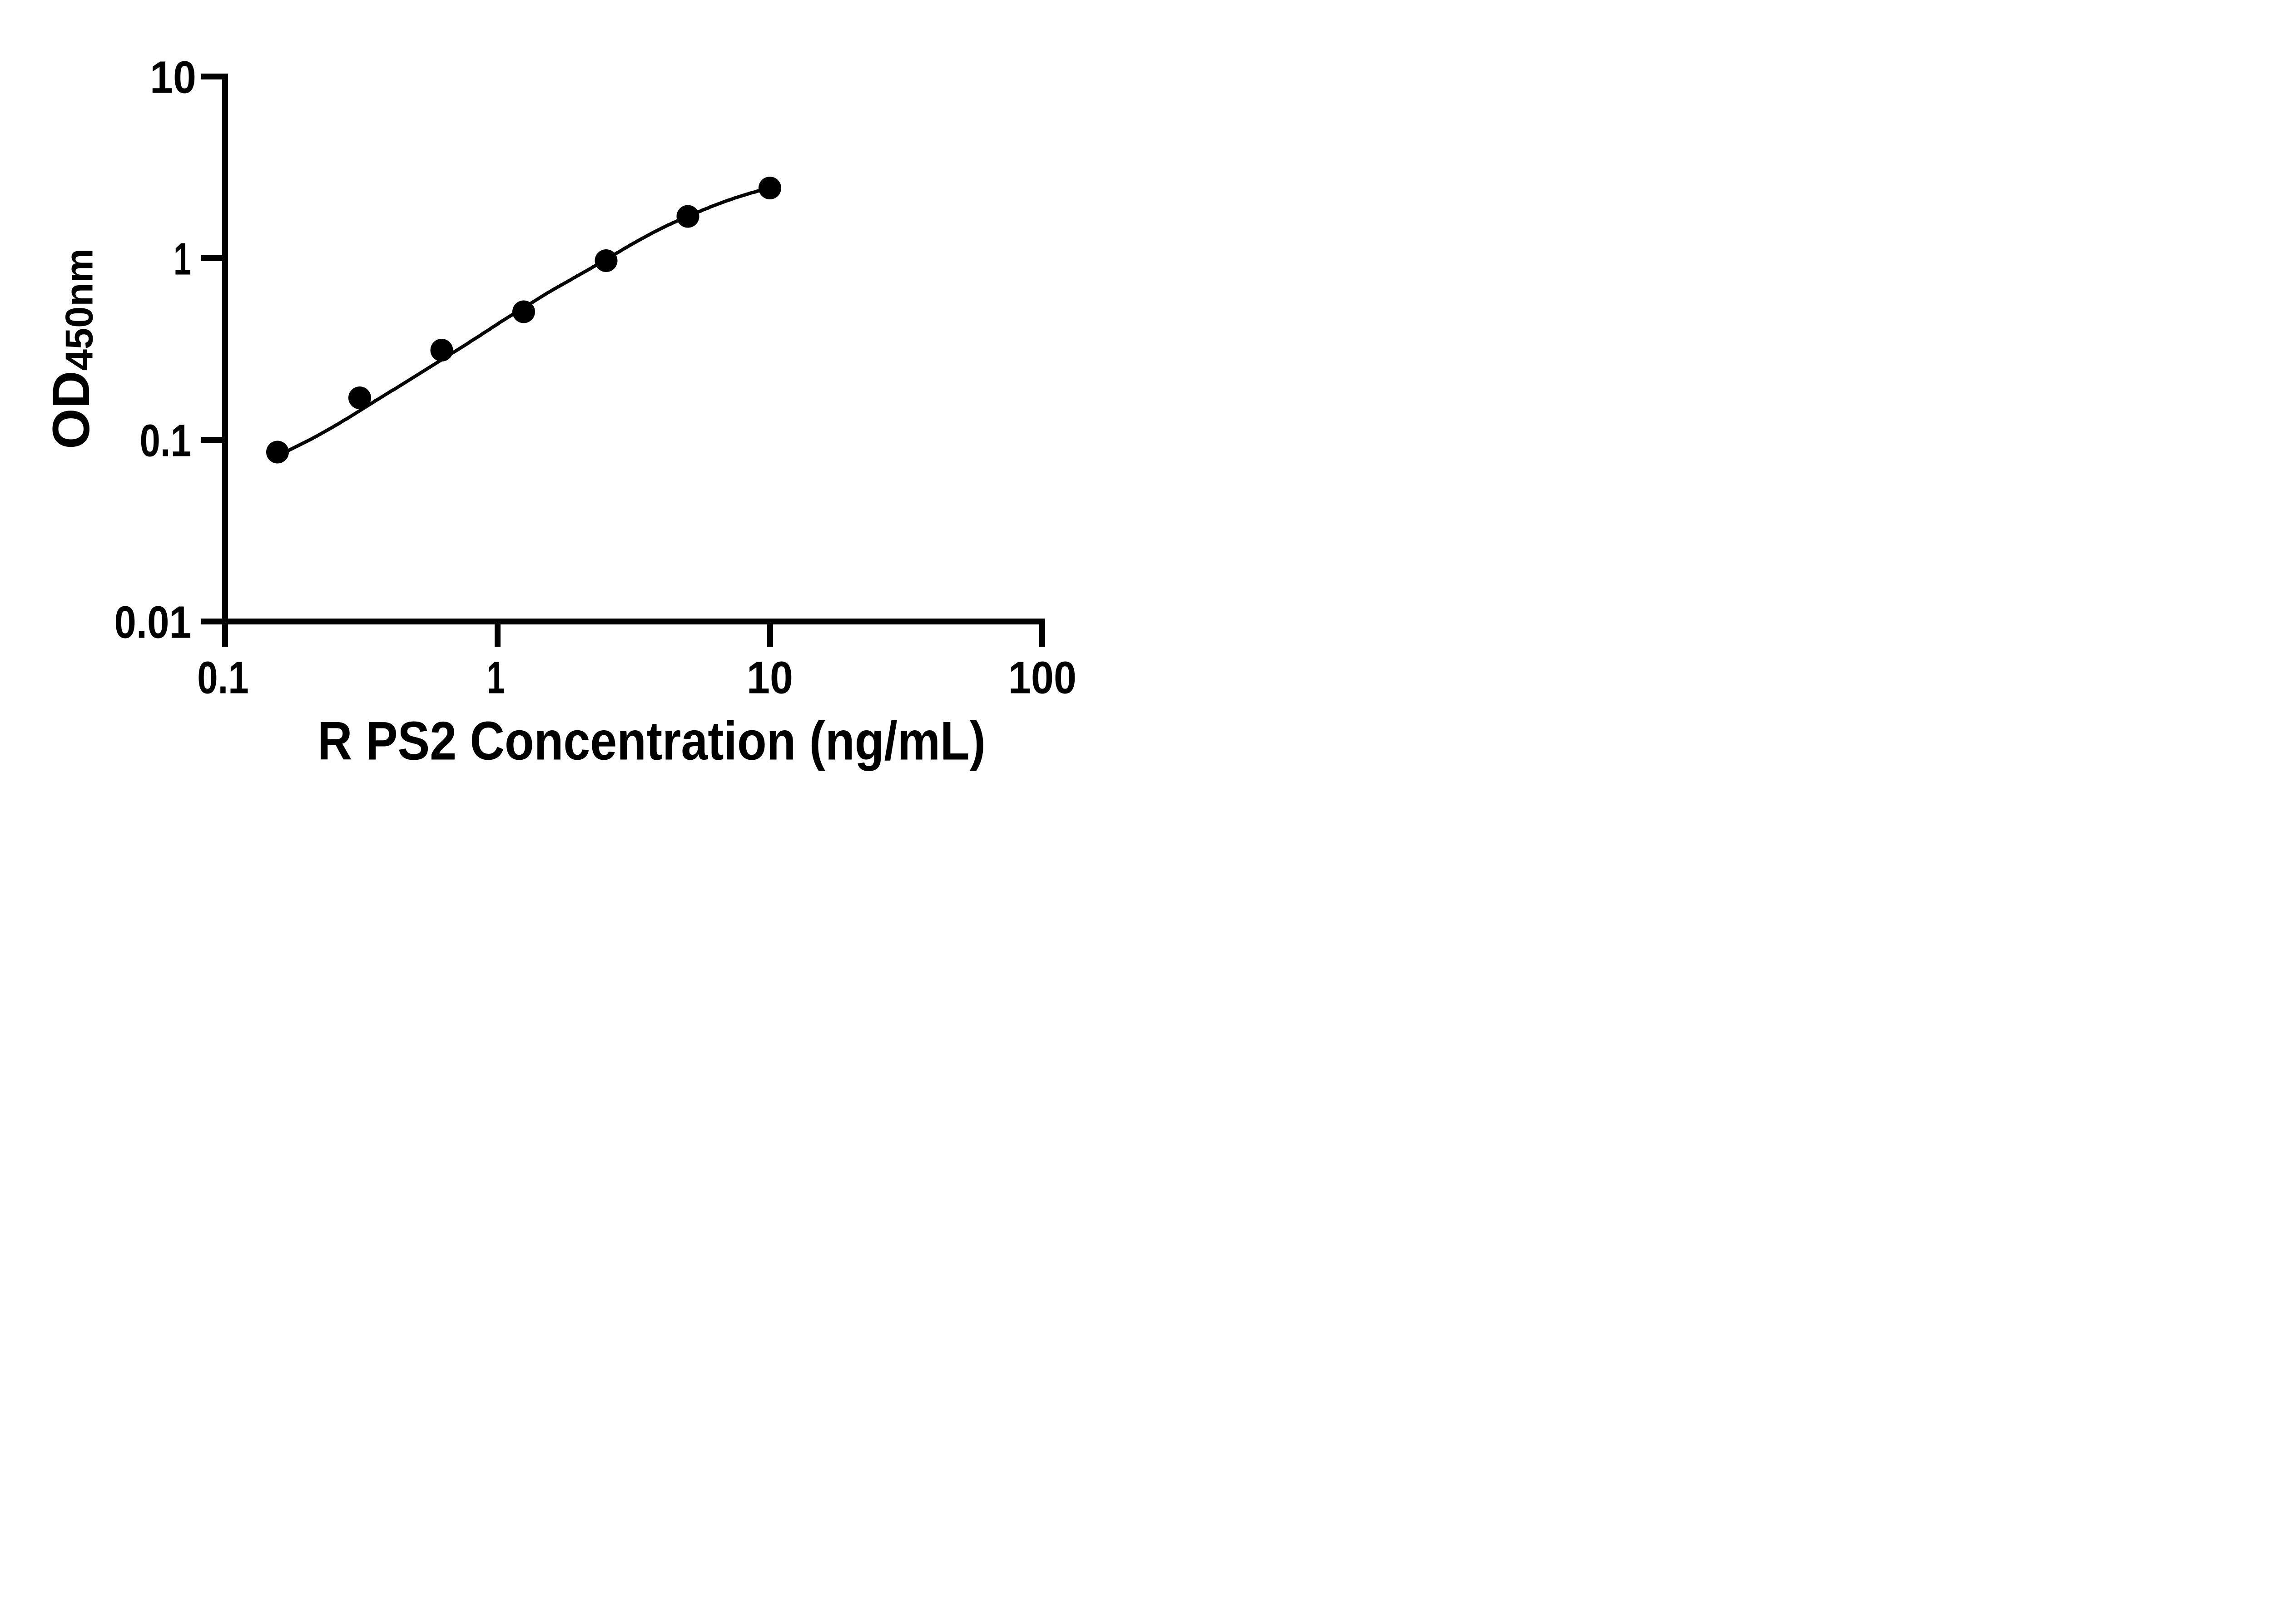  What do you see at coordinates (153, 622) in the screenshot?
I see `svg-text: 0.01` at bounding box center [153, 622].